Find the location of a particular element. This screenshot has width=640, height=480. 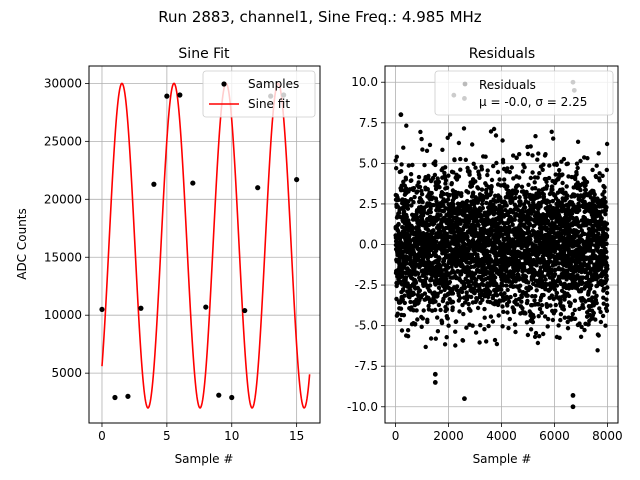

residuals-legend: Residuals μ = -0.0, σ = 2.25 is located at coordinates (524, 93).